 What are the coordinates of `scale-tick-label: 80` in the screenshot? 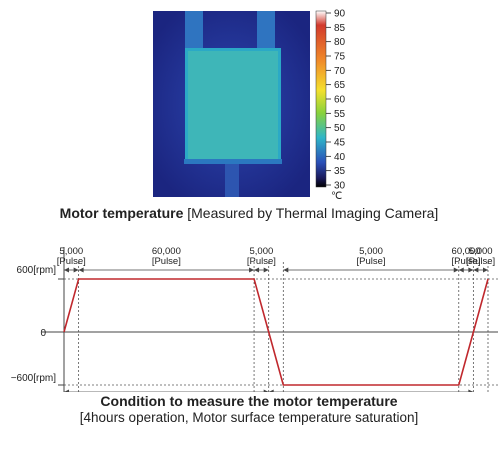 It's located at (340, 42).